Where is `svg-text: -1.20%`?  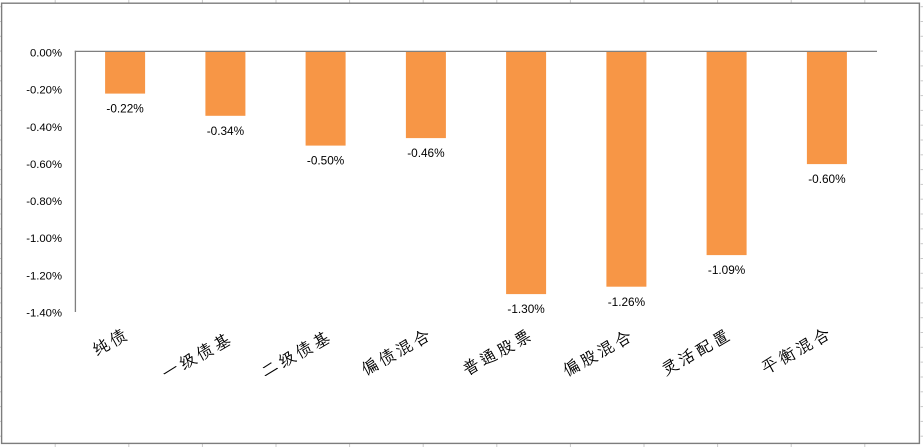
svg-text: -1.20% is located at coordinates (44, 276).